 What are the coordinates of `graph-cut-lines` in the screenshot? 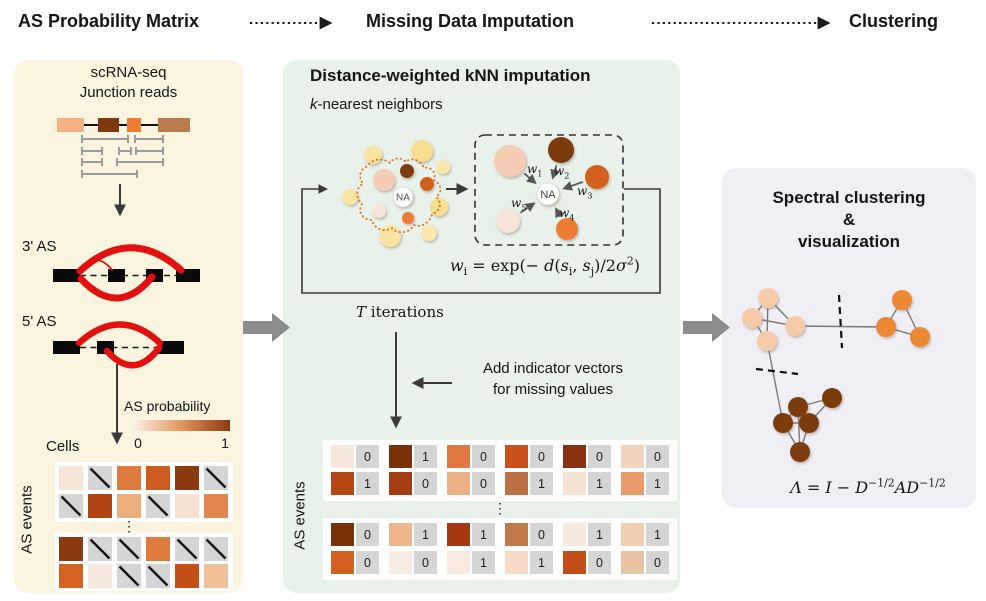 It's located at (799, 335).